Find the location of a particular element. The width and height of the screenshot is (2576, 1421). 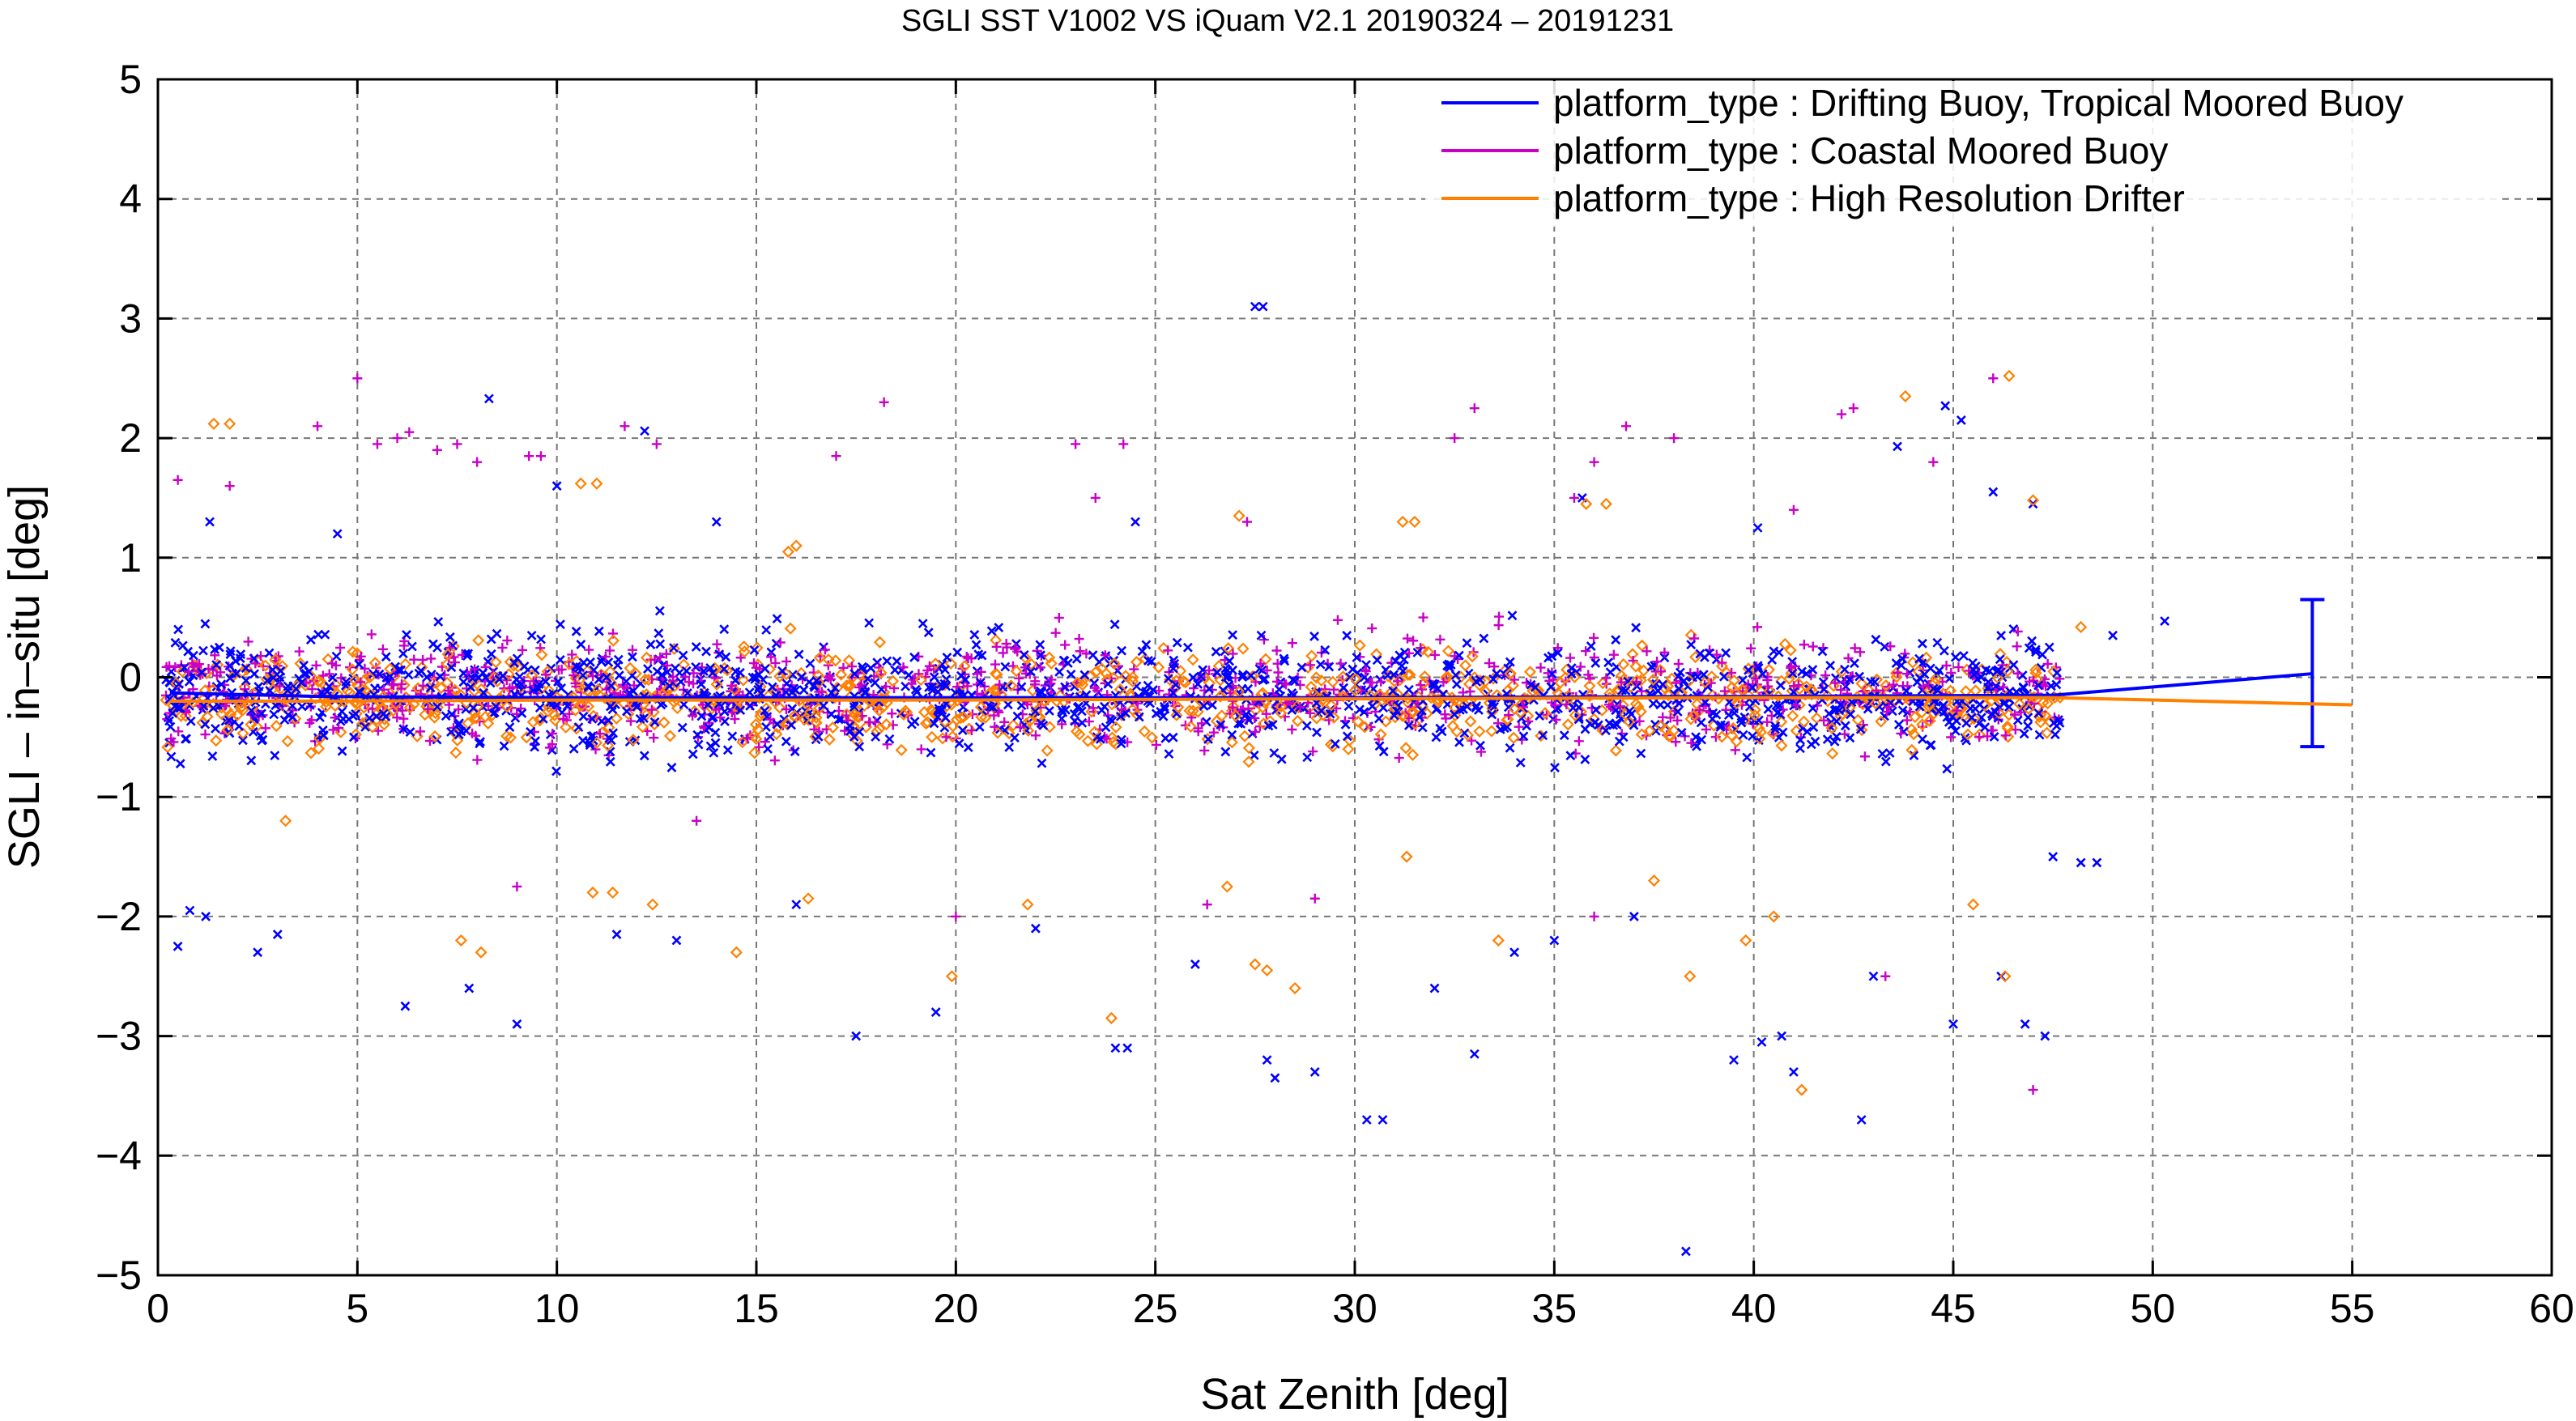

x-tick-label: 5 is located at coordinates (357, 1308).